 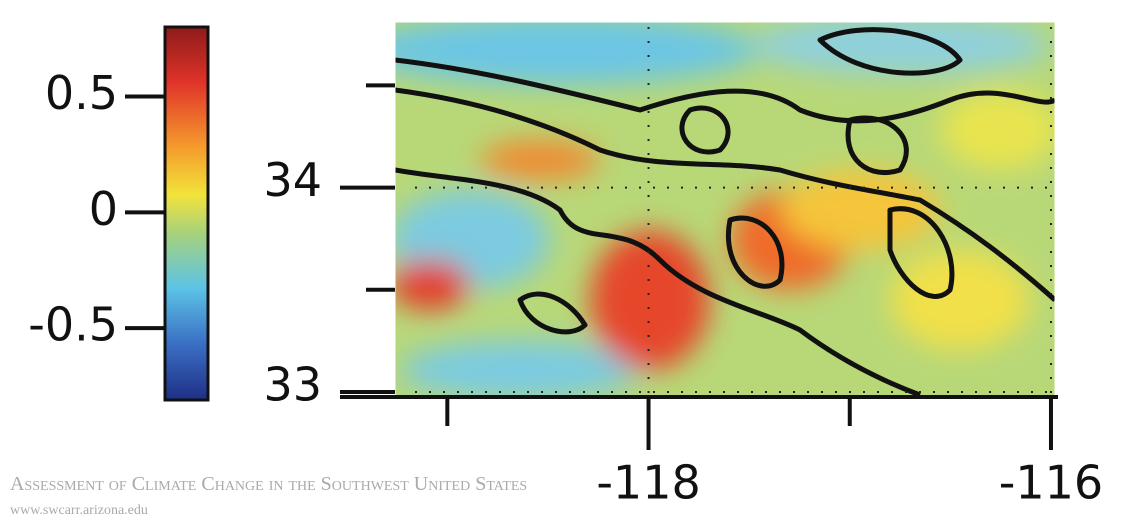 I want to click on colorbar-tick-label: -0.5, so click(x=73, y=325).